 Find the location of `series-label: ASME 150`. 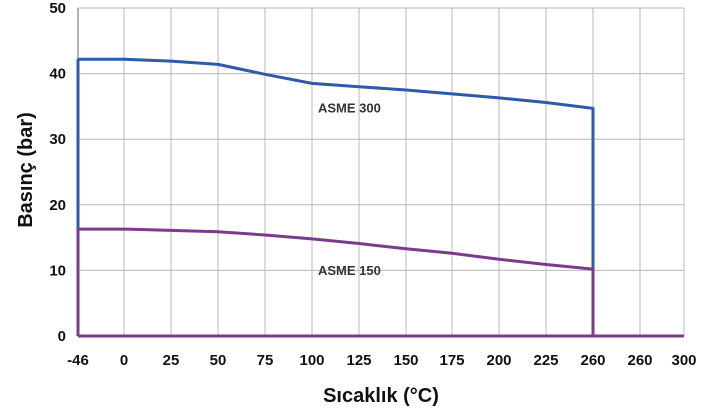

series-label: ASME 150 is located at coordinates (349, 270).